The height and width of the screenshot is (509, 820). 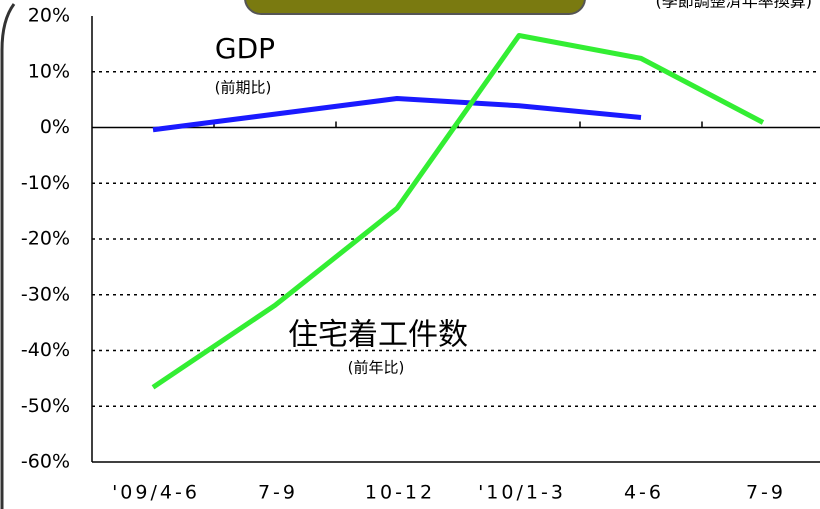 What do you see at coordinates (45, 294) in the screenshot?
I see `y-tick-label: -30%` at bounding box center [45, 294].